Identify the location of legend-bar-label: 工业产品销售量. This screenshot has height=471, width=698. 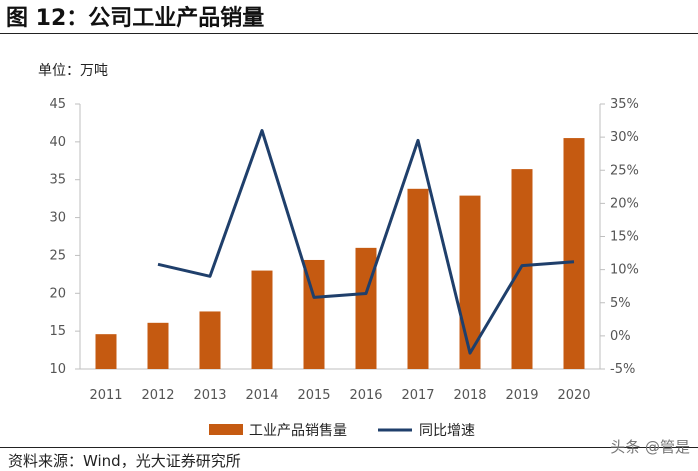
(298, 431).